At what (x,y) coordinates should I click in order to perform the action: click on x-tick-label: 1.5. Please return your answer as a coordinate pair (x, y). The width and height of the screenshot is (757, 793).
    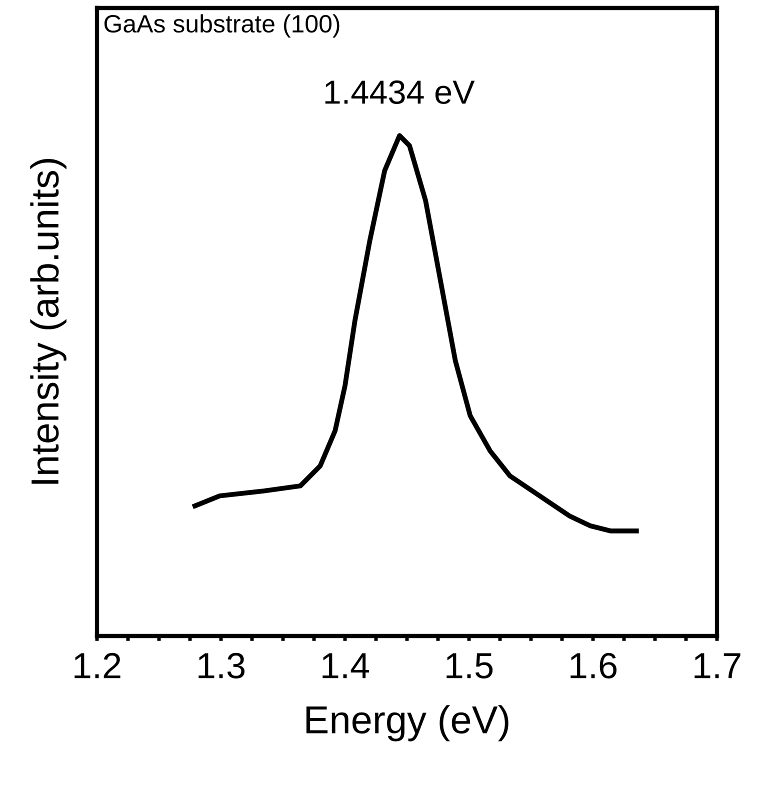
    Looking at the image, I should click on (469, 665).